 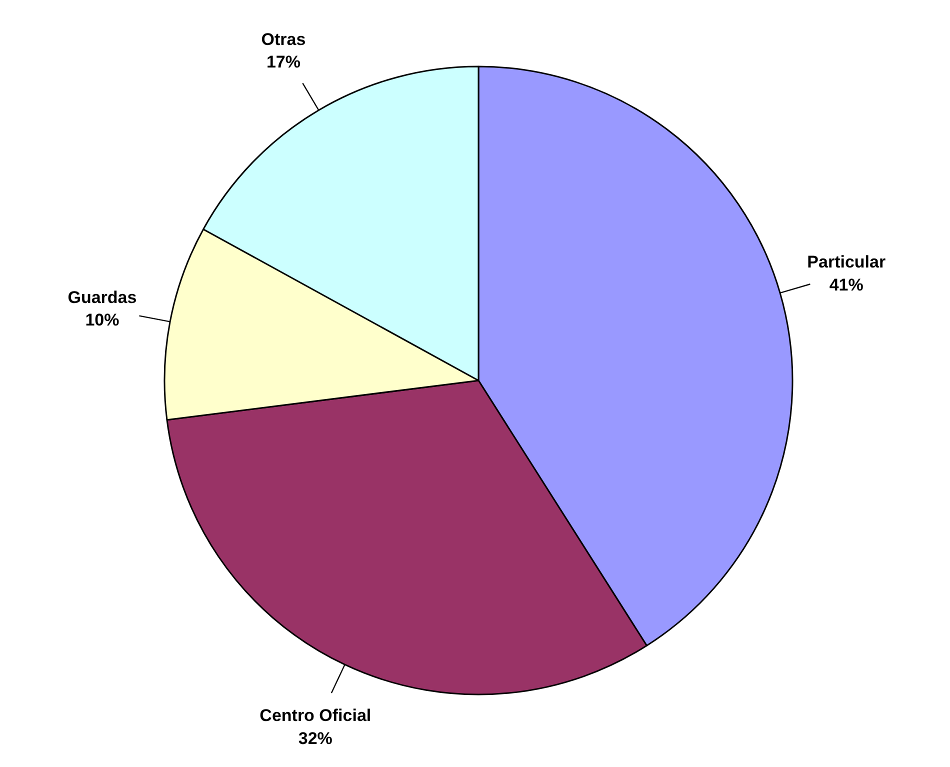 What do you see at coordinates (283, 62) in the screenshot?
I see `data-label: 17%` at bounding box center [283, 62].